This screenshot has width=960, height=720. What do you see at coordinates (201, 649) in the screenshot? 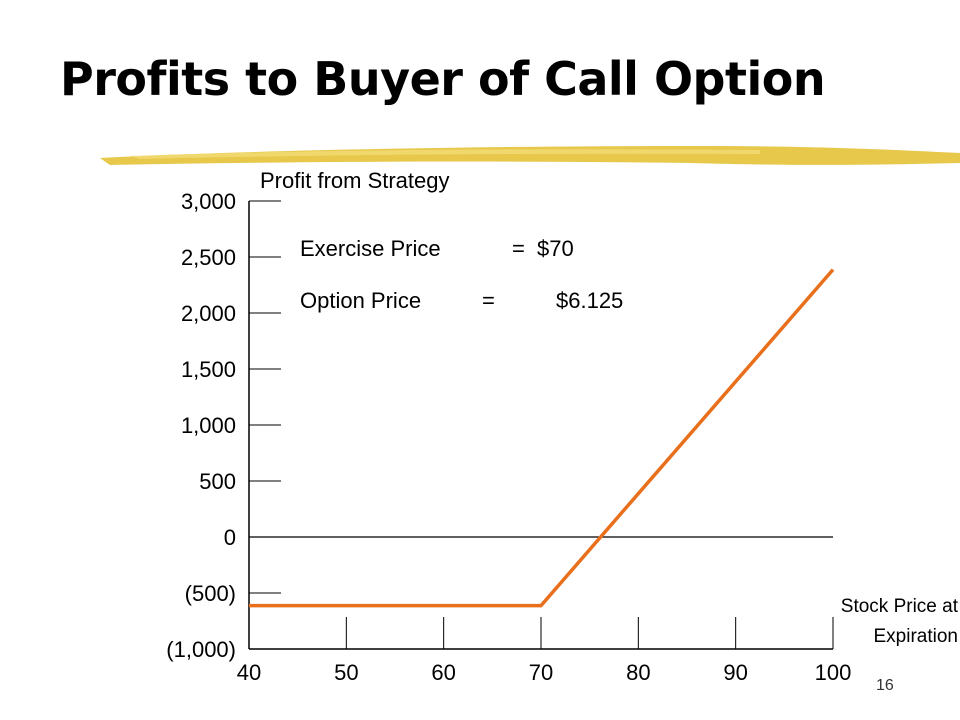
I see `y-tick-label: (1,000)` at bounding box center [201, 649].